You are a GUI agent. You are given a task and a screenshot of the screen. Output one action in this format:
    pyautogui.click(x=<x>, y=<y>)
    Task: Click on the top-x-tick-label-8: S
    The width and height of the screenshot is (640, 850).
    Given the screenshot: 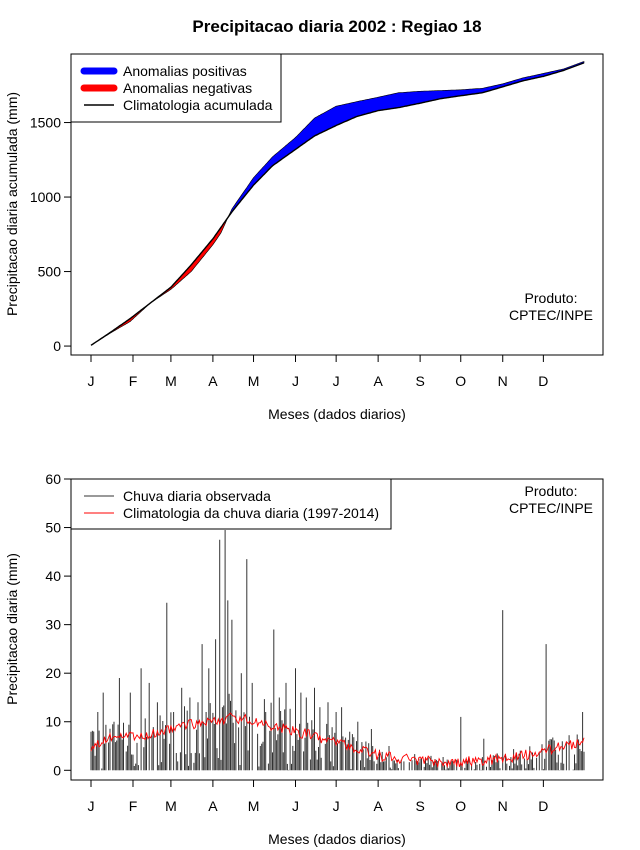 What is the action you would take?
    pyautogui.click(x=419, y=381)
    